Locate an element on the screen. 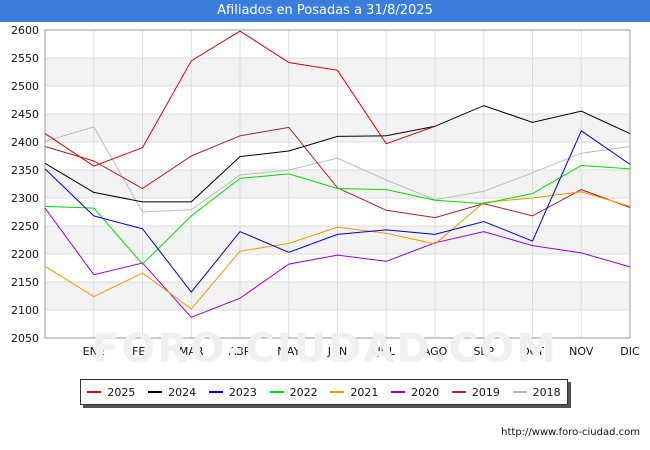 The height and width of the screenshot is (450, 650). y-tick-label: 2500 is located at coordinates (25, 86).